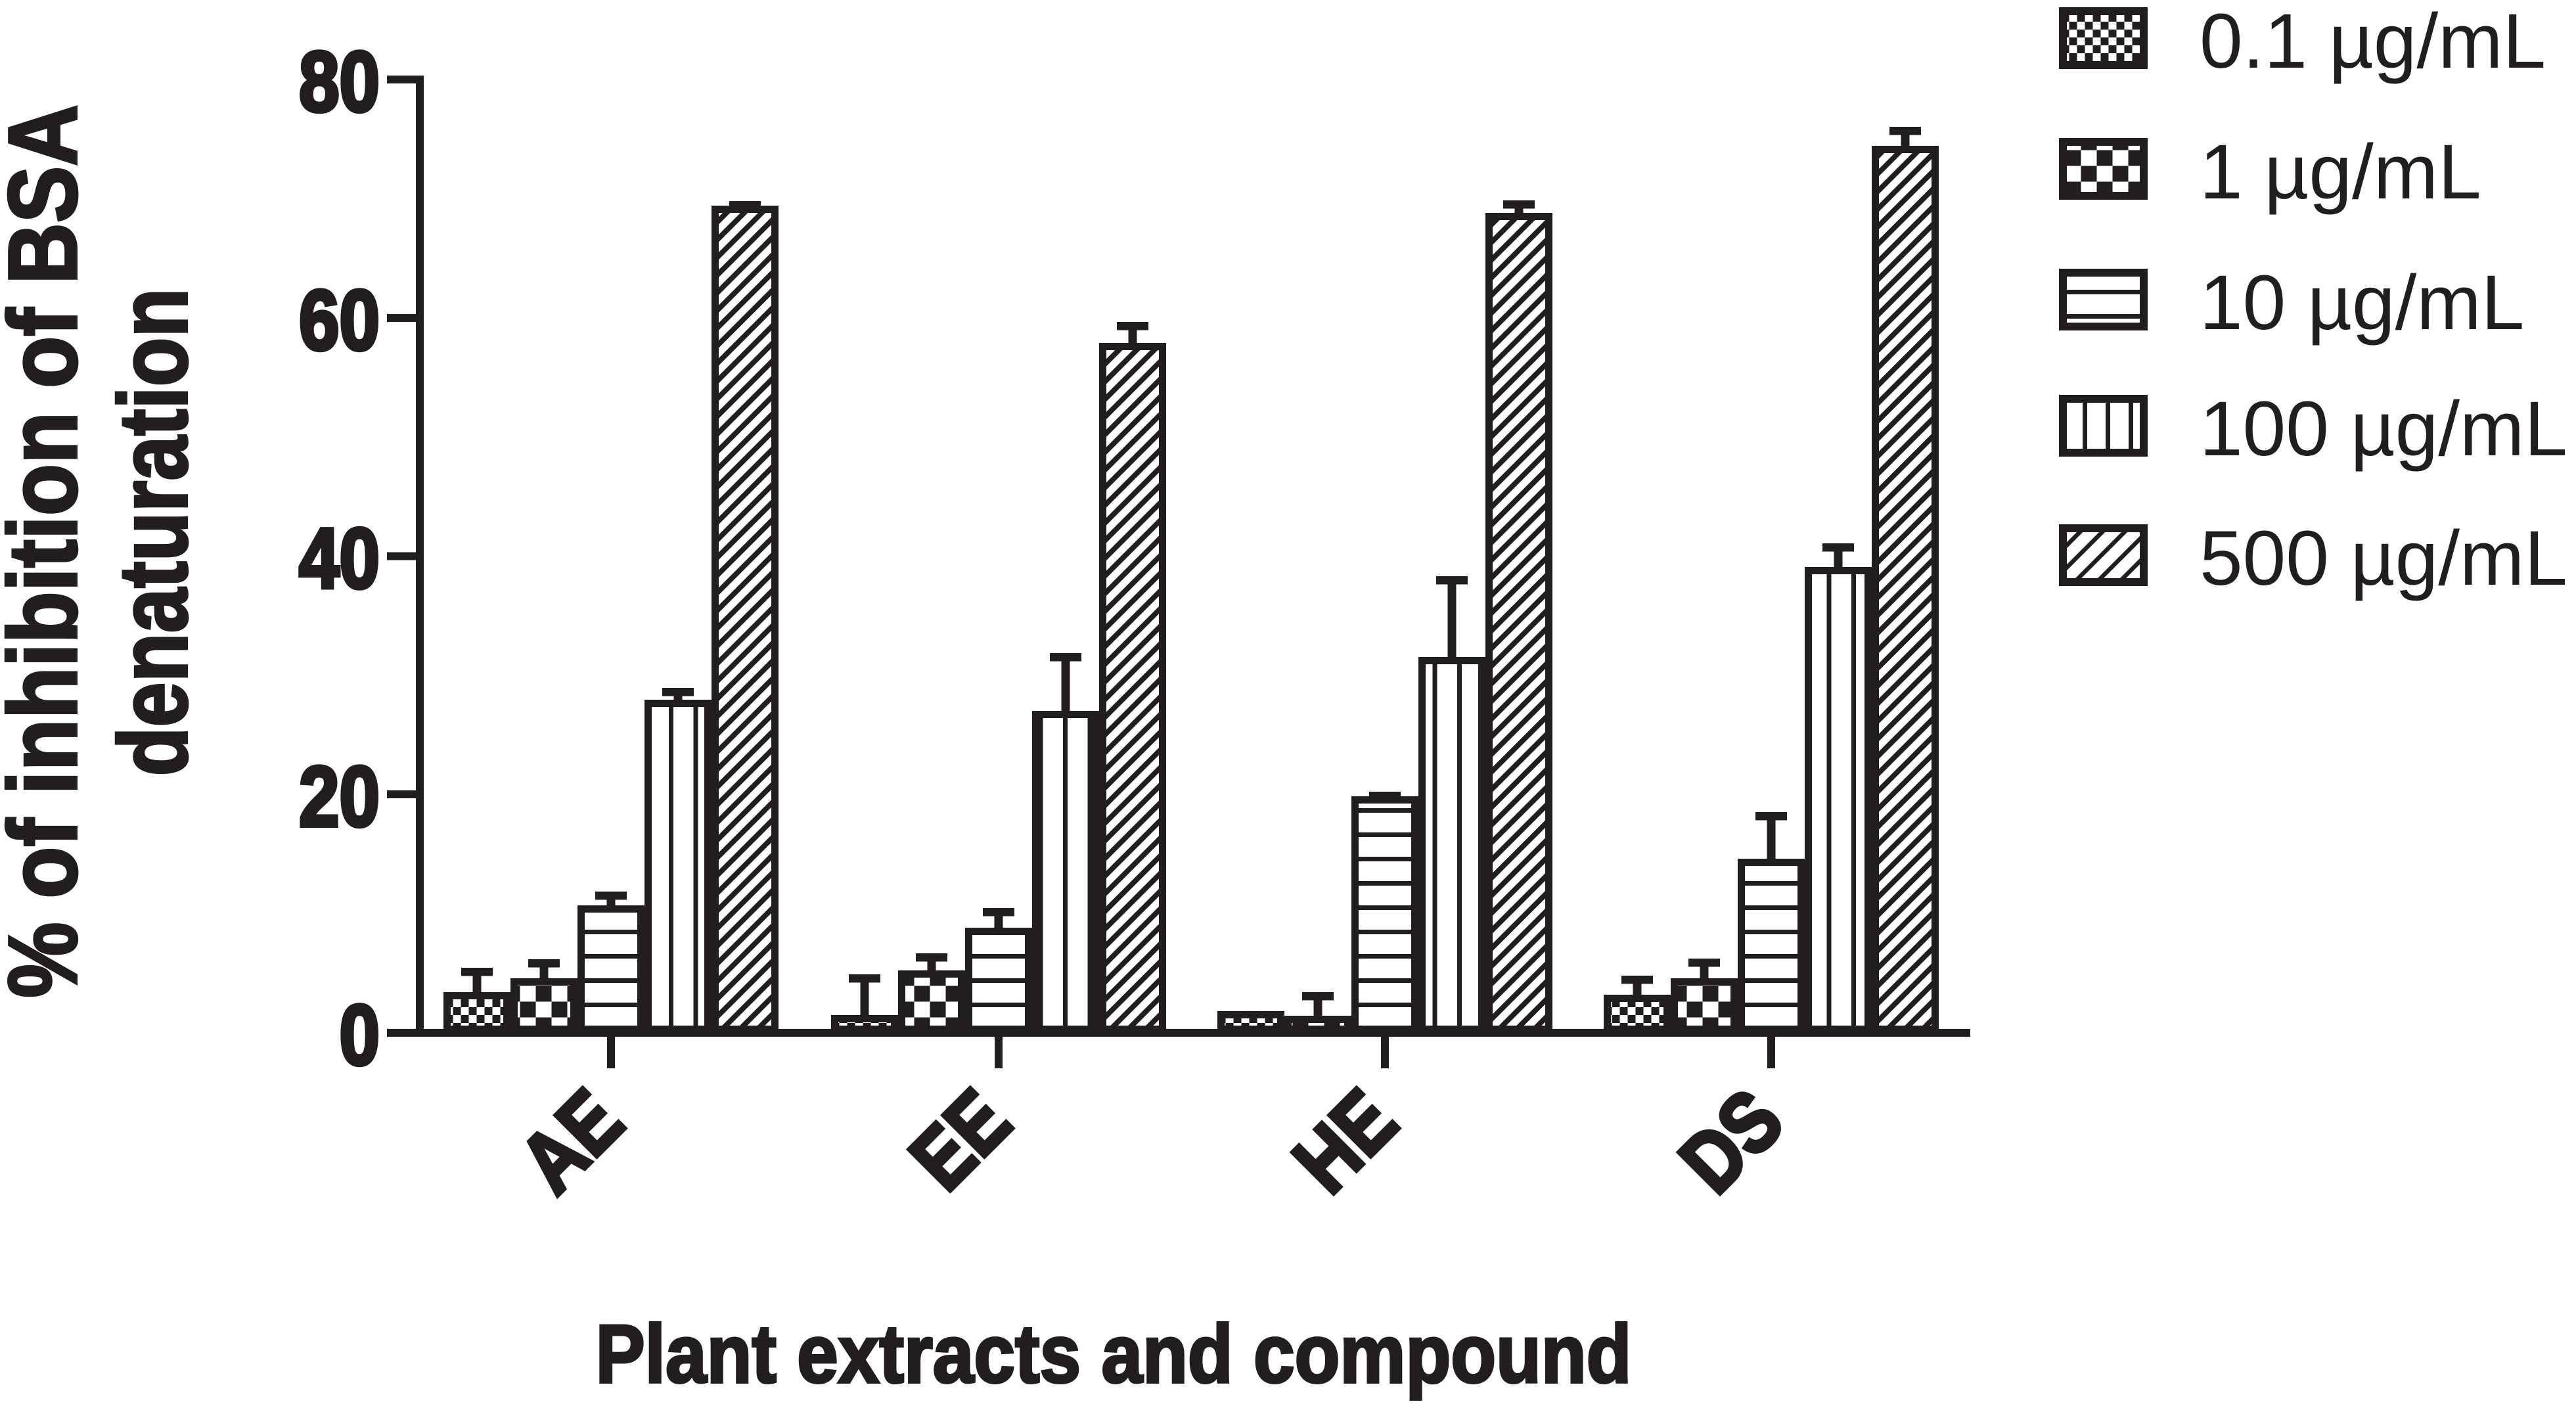 The height and width of the screenshot is (1406, 2576). Describe the element at coordinates (48, 551) in the screenshot. I see `svg-text: % of inhibition of BSA` at that location.